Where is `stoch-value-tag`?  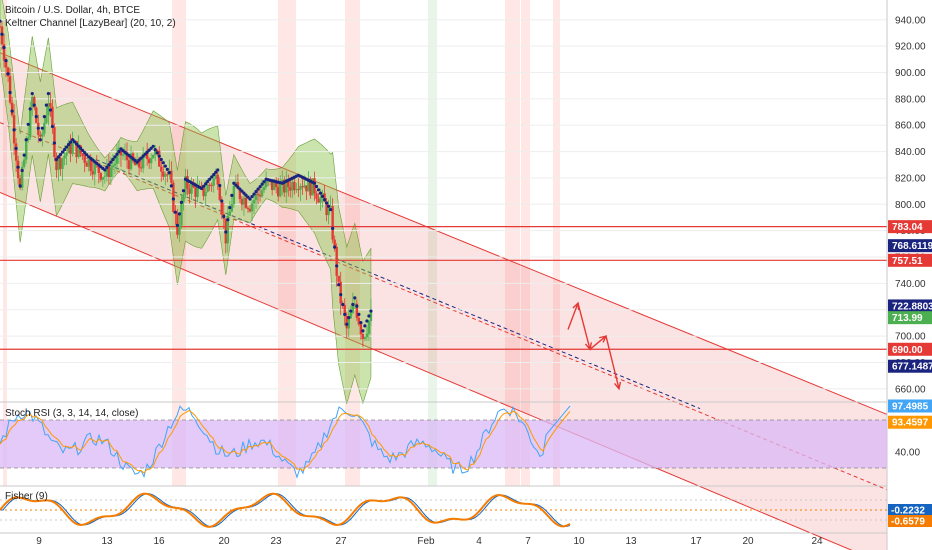
stoch-value-tag is located at coordinates (910, 422).